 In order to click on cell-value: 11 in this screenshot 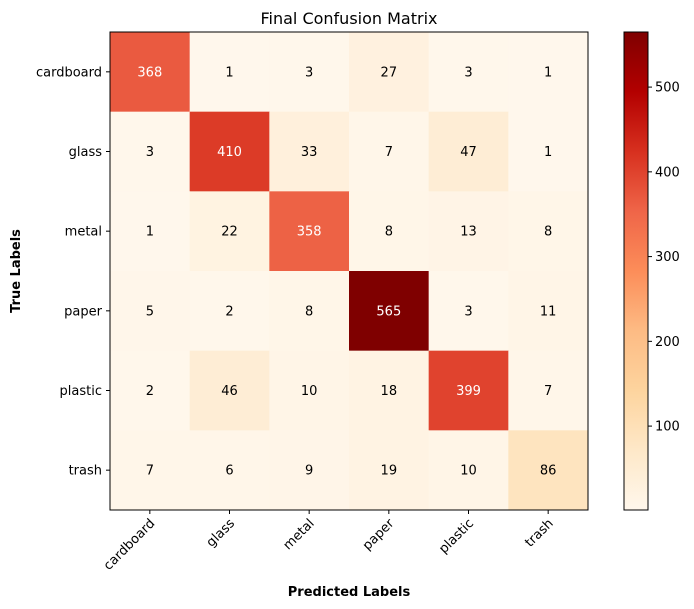, I will do `click(548, 311)`.